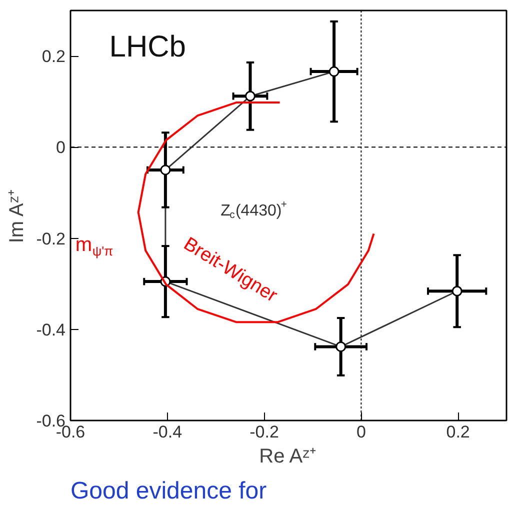 This screenshot has height=509, width=514. What do you see at coordinates (51, 238) in the screenshot?
I see `y-tick-label: -0.2` at bounding box center [51, 238].